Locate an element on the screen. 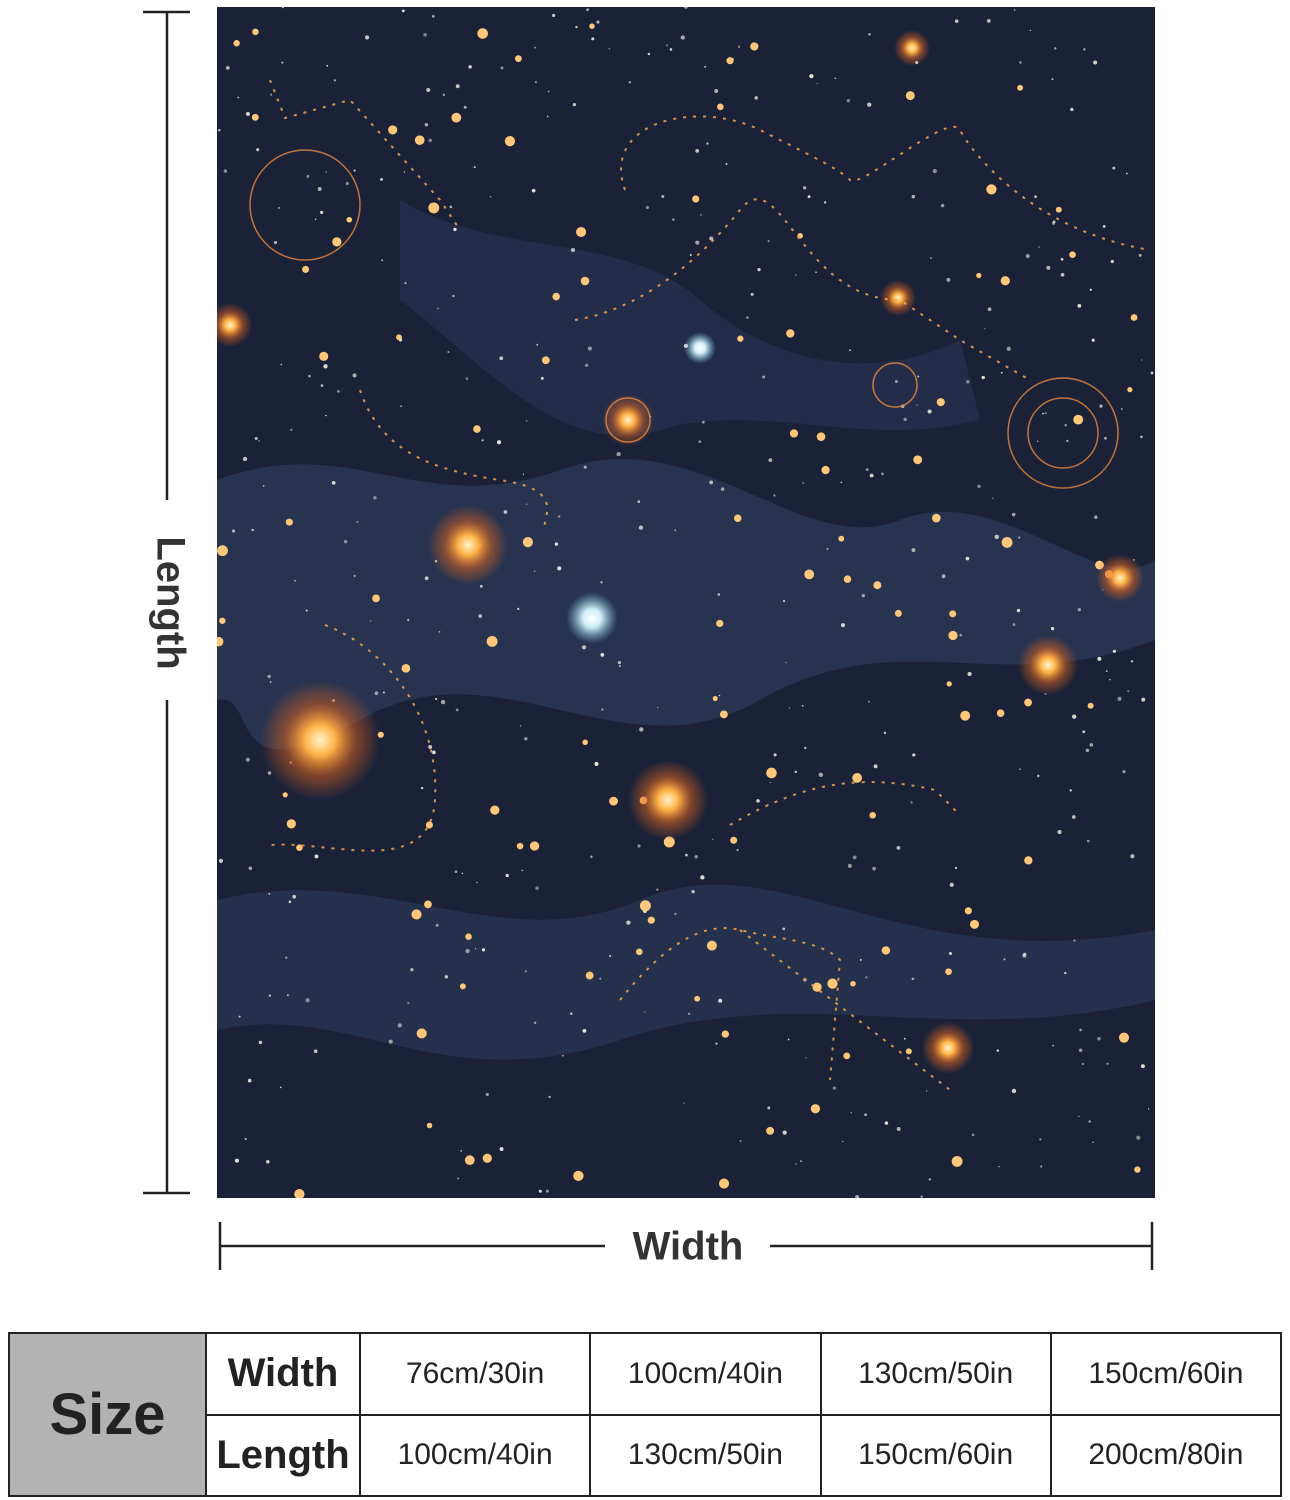  table-cell: 100cm/40in is located at coordinates (705, 1374).